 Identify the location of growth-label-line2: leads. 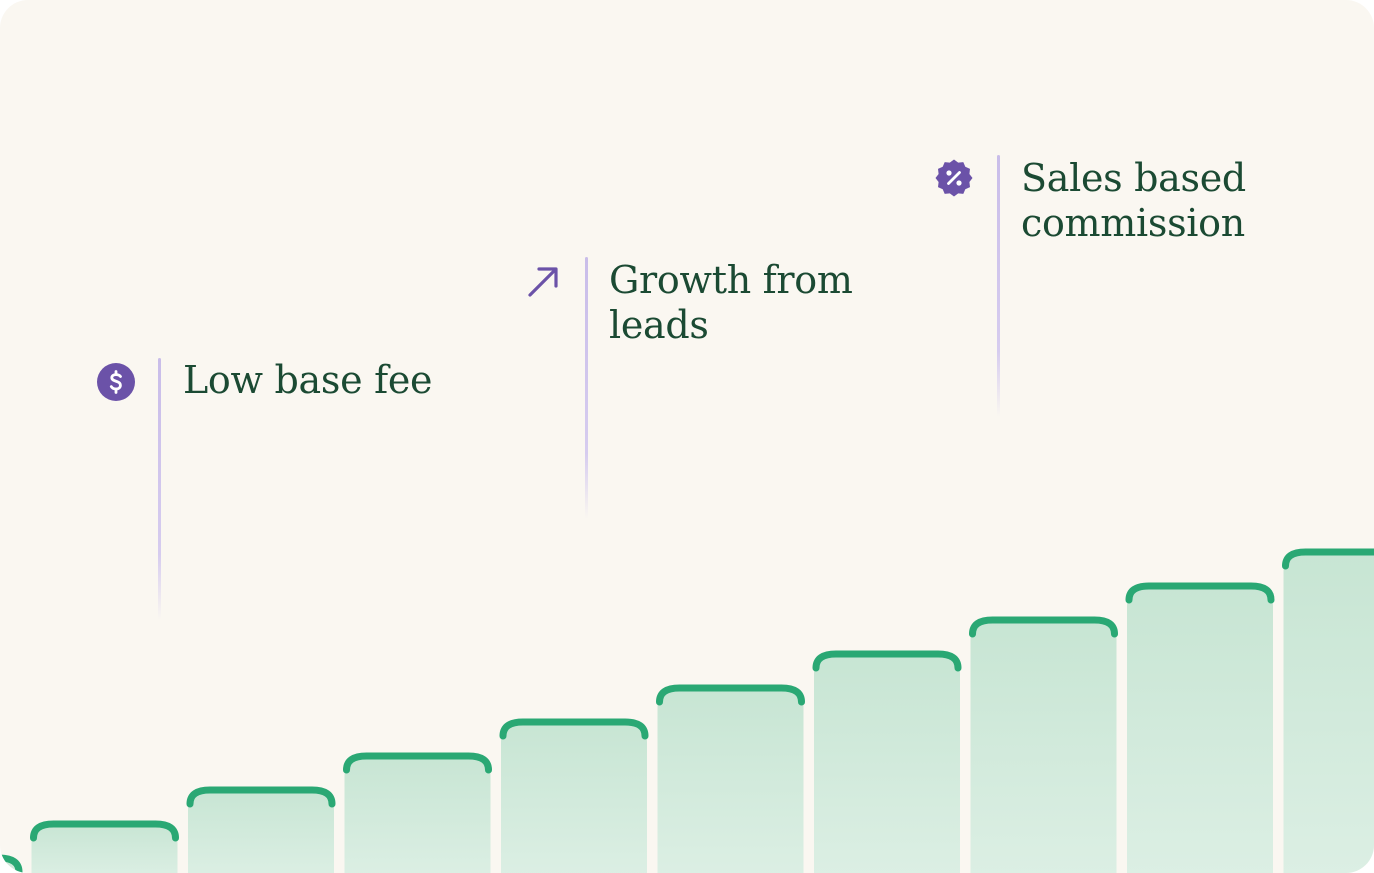
(659, 325).